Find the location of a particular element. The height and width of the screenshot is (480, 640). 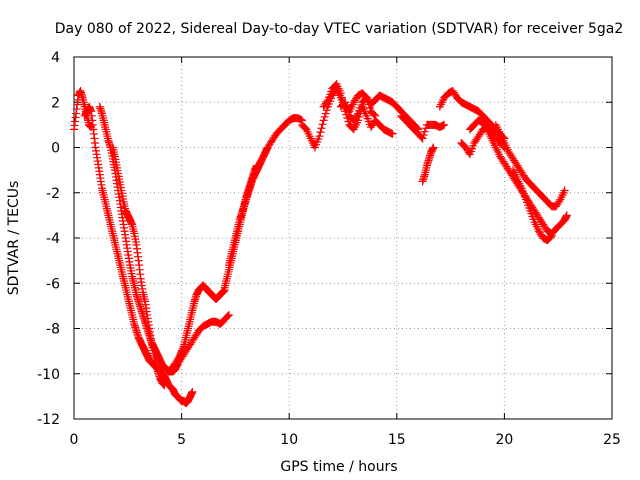

x-tick-label: 25 is located at coordinates (612, 440).